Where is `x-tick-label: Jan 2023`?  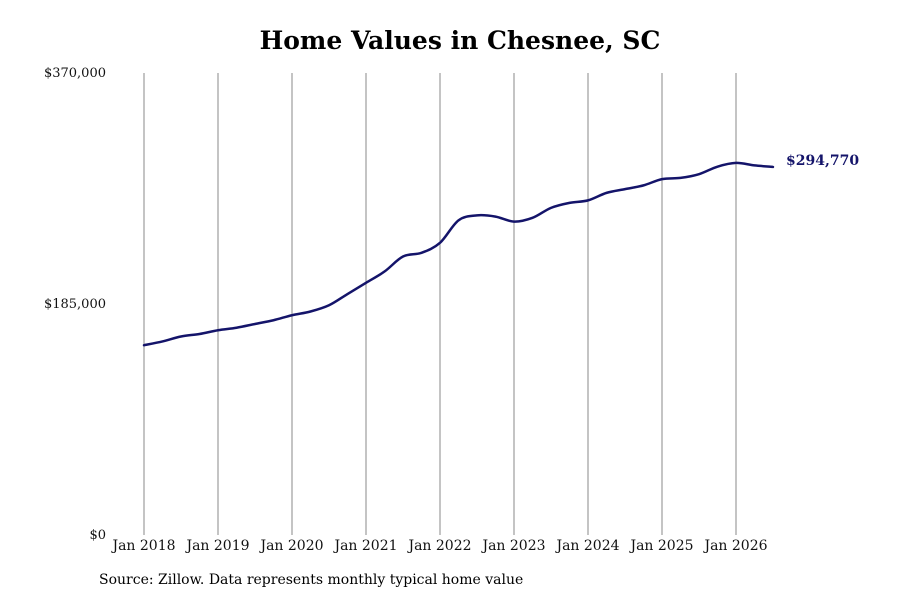 x-tick-label: Jan 2023 is located at coordinates (512, 546).